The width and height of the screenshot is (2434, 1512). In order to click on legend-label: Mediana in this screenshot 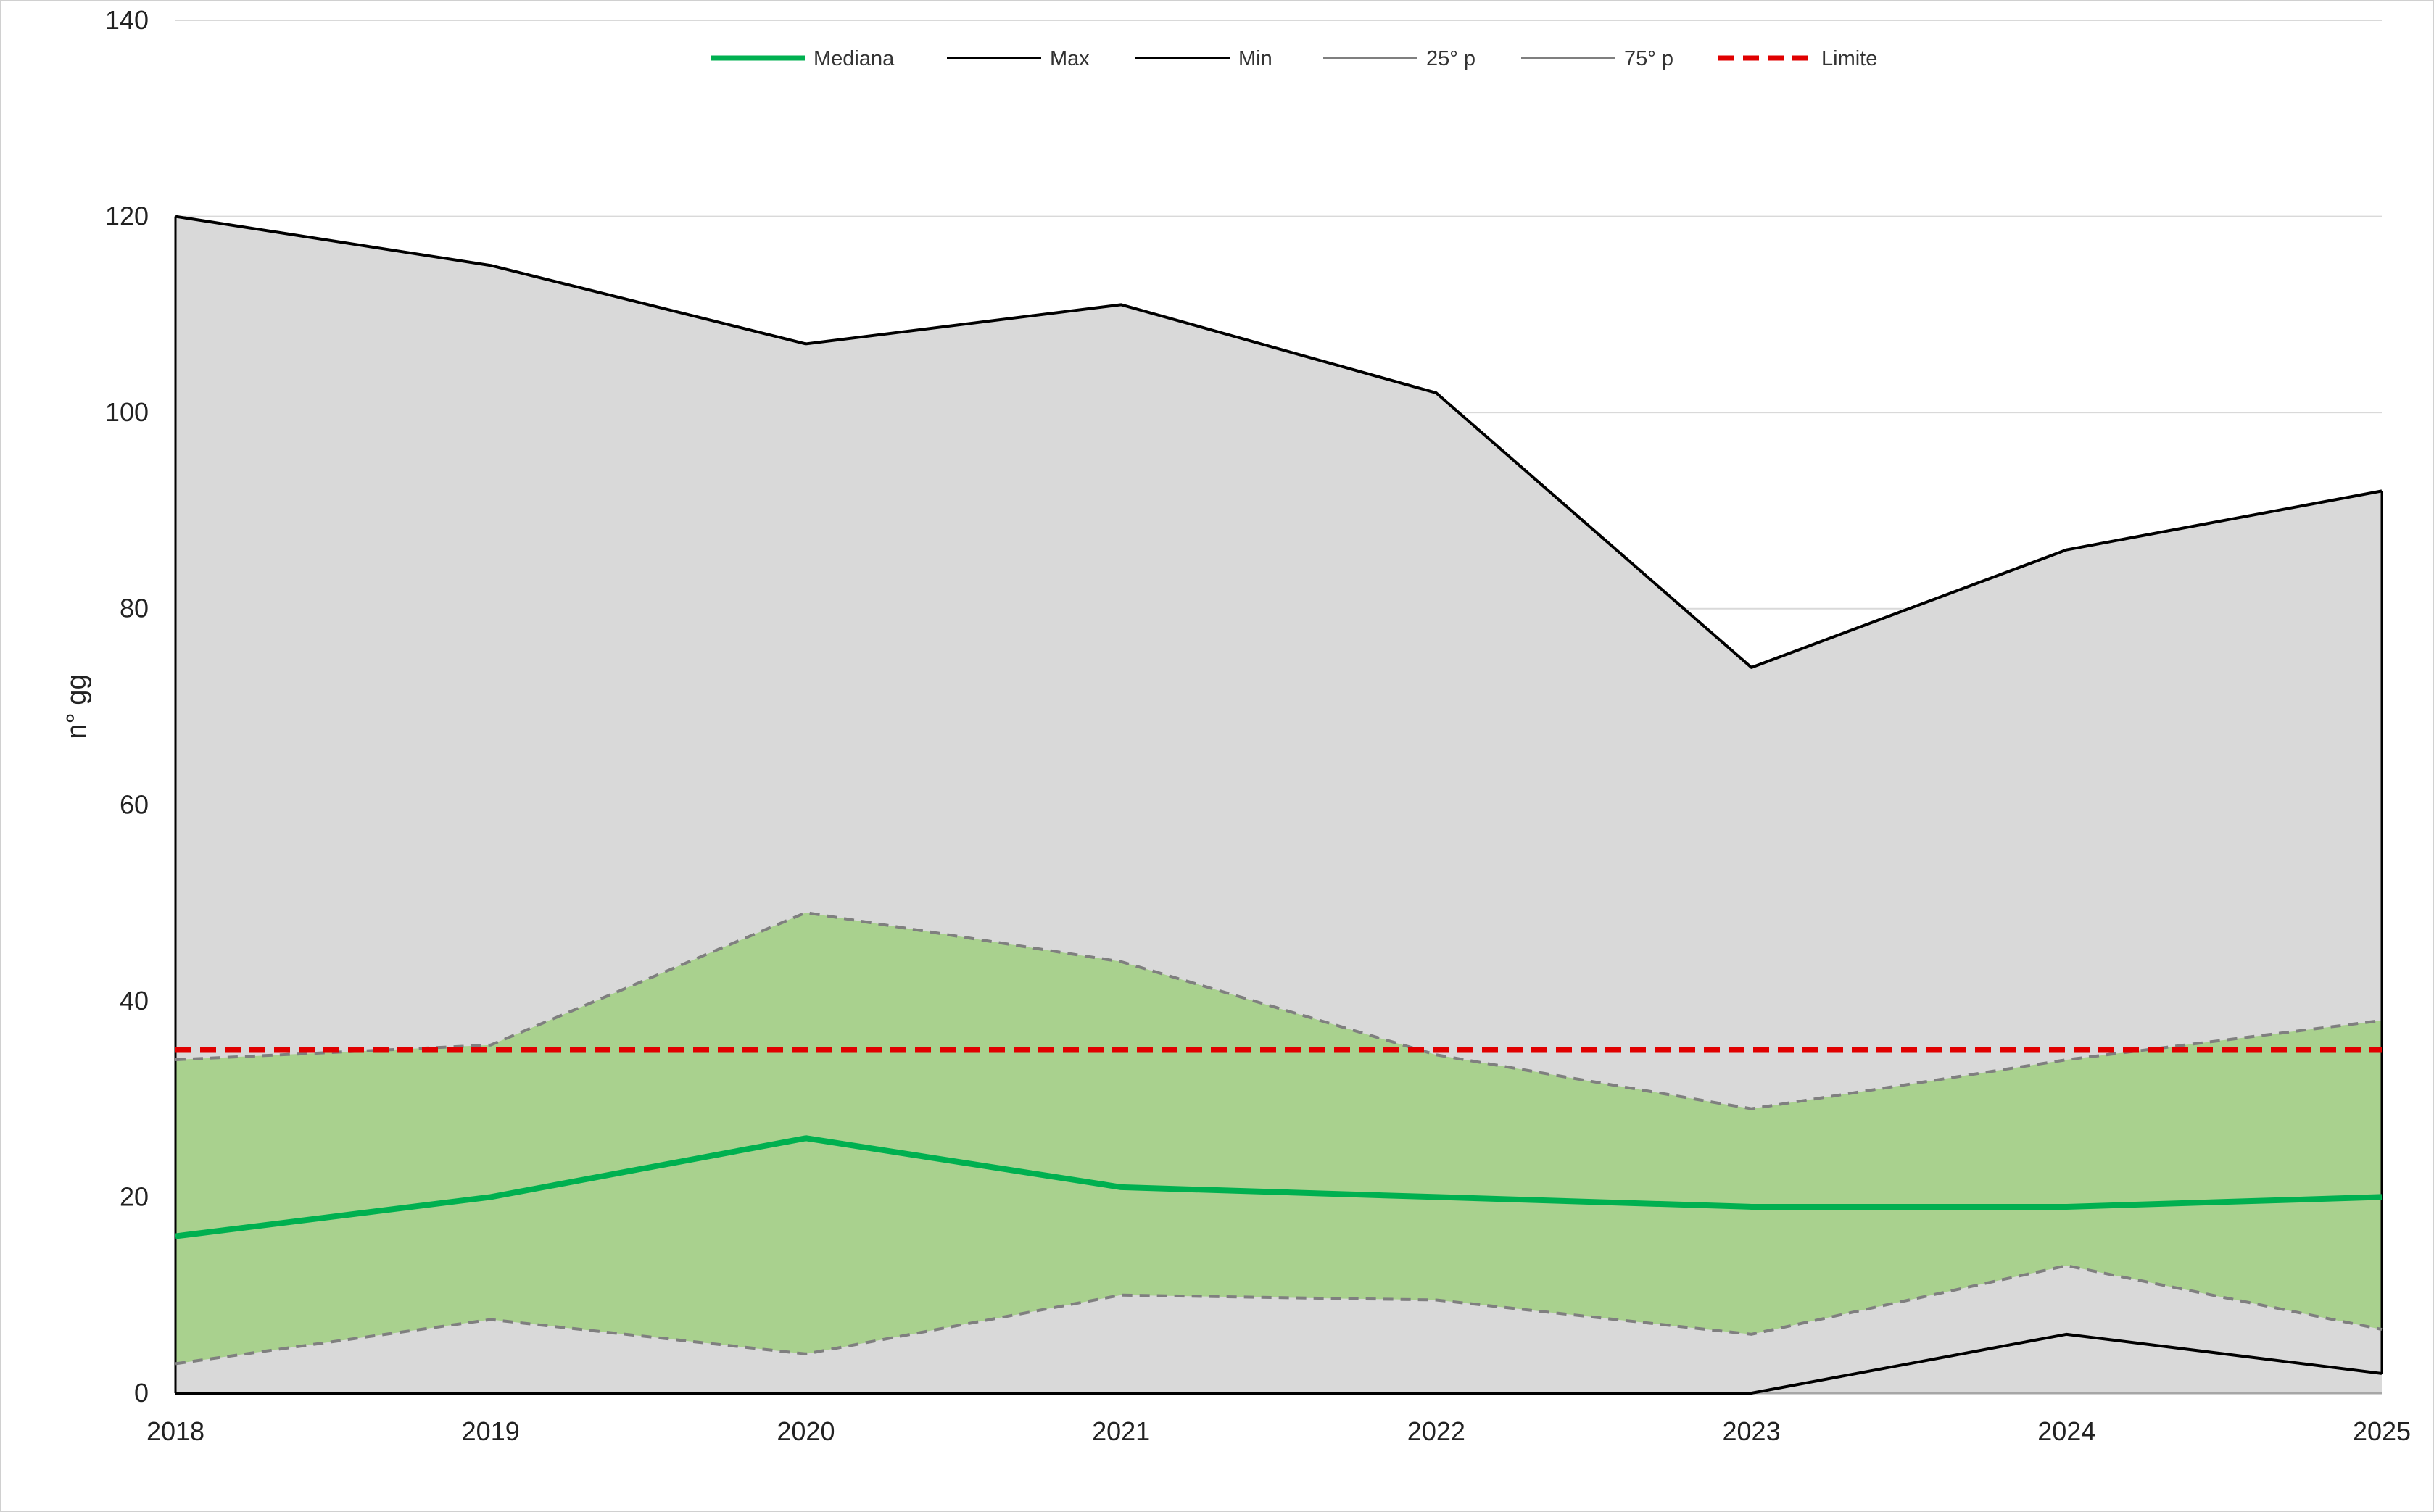, I will do `click(854, 58)`.